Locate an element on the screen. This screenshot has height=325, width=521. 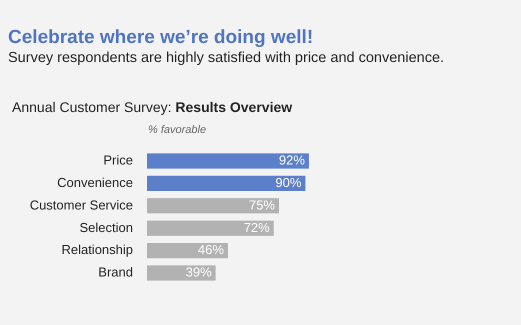
data-label: 39% is located at coordinates (199, 272).